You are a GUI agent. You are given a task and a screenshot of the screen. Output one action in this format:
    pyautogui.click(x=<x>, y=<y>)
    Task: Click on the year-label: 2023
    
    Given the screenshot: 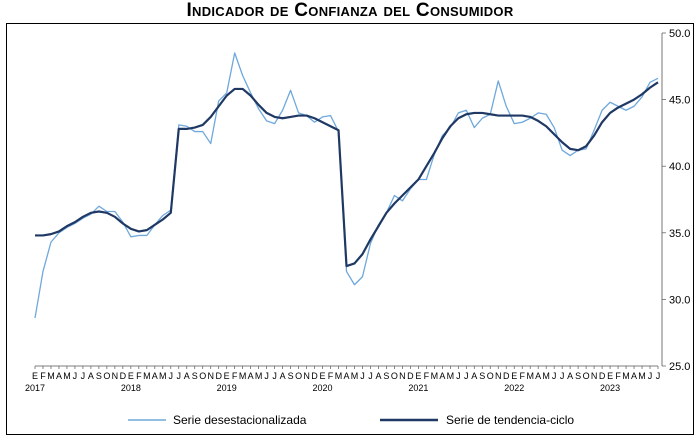 What is the action you would take?
    pyautogui.click(x=610, y=388)
    